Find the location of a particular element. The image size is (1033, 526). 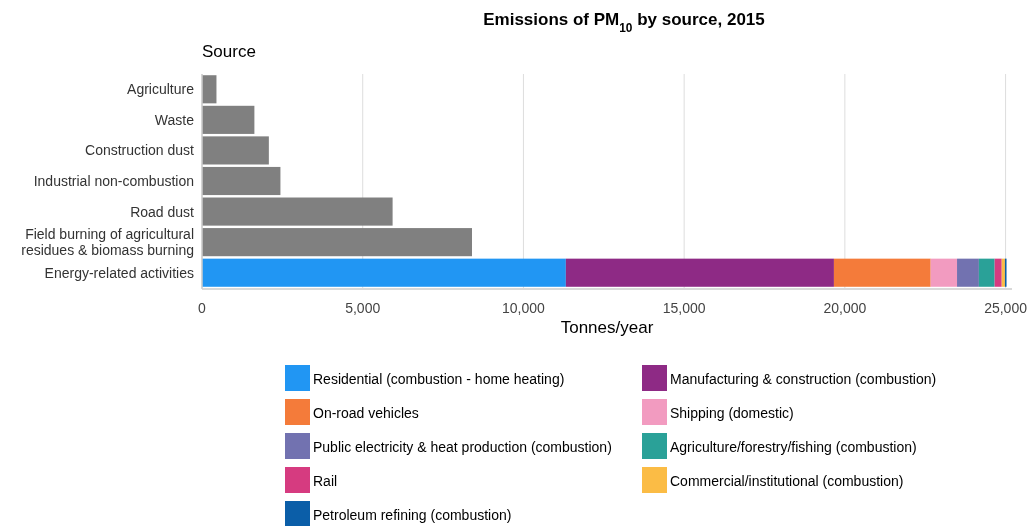

y-axis-title: Source is located at coordinates (229, 51).